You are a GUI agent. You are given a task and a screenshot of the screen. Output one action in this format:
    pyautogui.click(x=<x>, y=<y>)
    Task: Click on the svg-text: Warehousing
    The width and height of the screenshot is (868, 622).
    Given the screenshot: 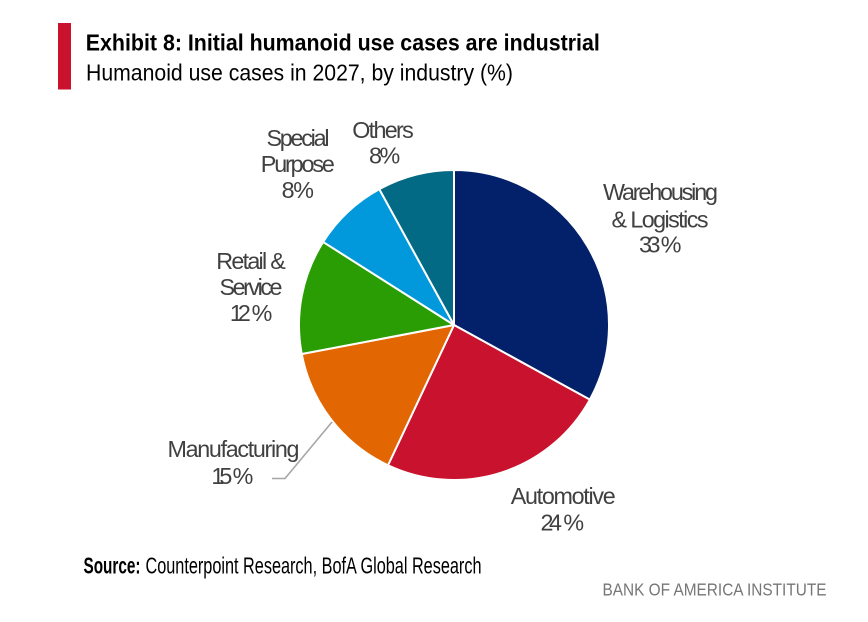 What is the action you would take?
    pyautogui.click(x=660, y=192)
    